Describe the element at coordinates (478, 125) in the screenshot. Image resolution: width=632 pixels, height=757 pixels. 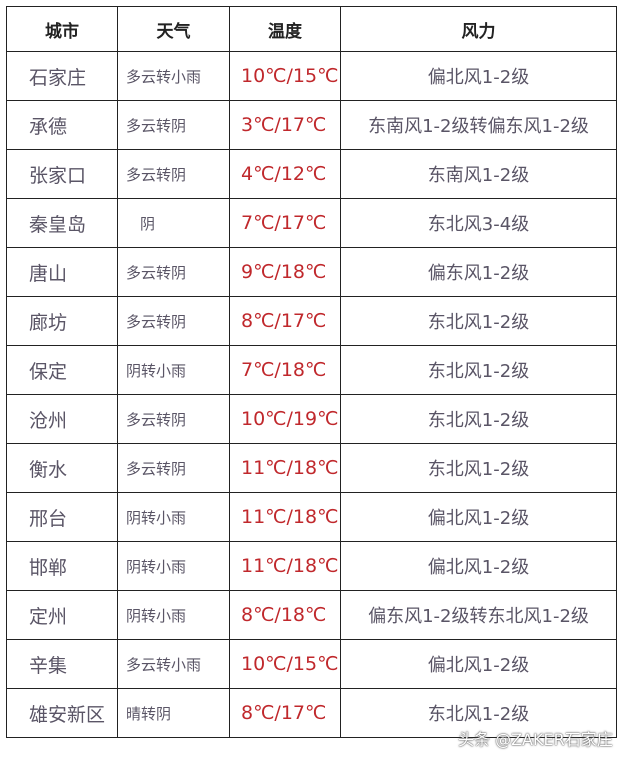
I see `wind-cell: 东南风1-2级转偏东风1-2级` at that location.